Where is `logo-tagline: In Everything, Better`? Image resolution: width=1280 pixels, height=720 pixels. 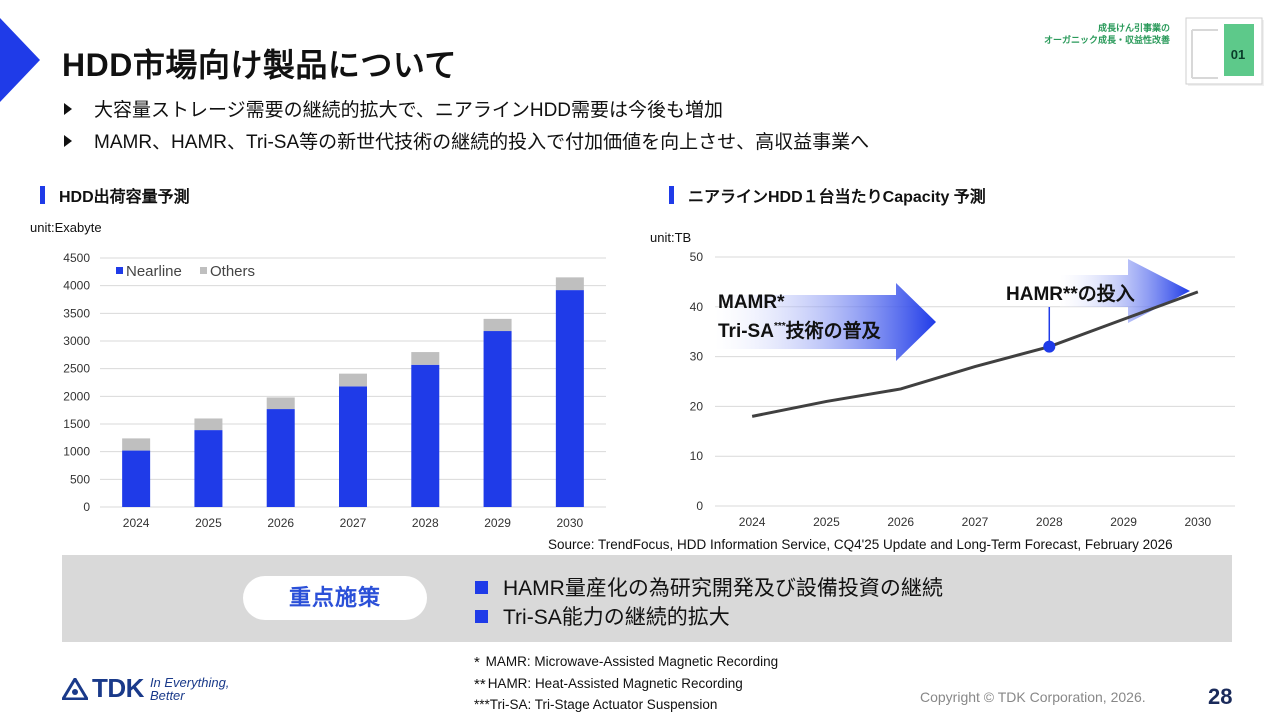 logo-tagline: In Everything, Better is located at coordinates (190, 689).